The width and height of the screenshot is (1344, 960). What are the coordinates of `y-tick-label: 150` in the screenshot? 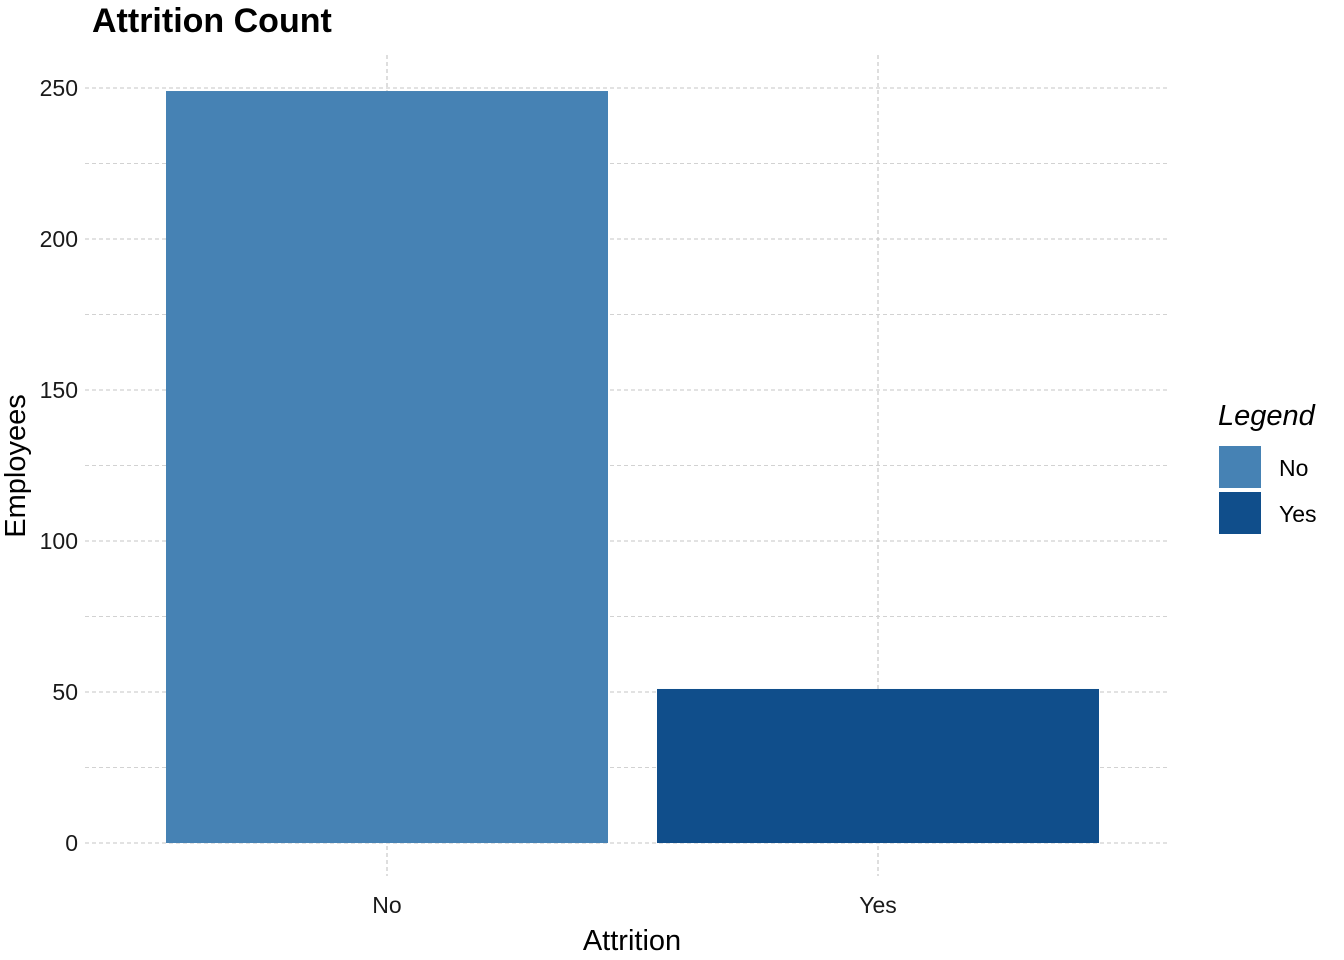 It's located at (59, 390).